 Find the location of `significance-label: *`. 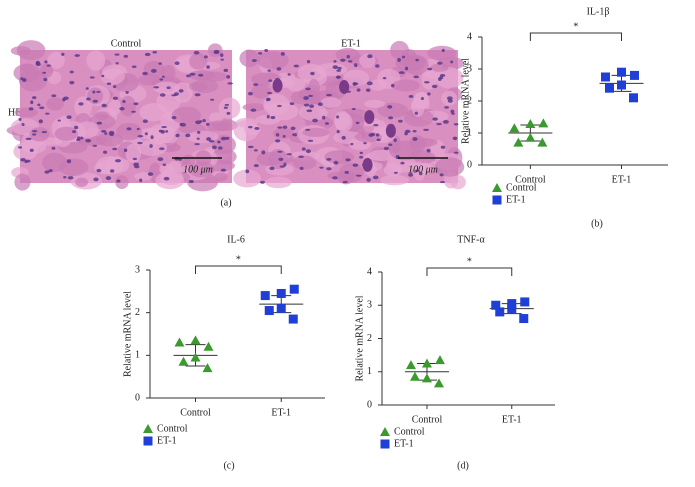

significance-label: * is located at coordinates (469, 261).